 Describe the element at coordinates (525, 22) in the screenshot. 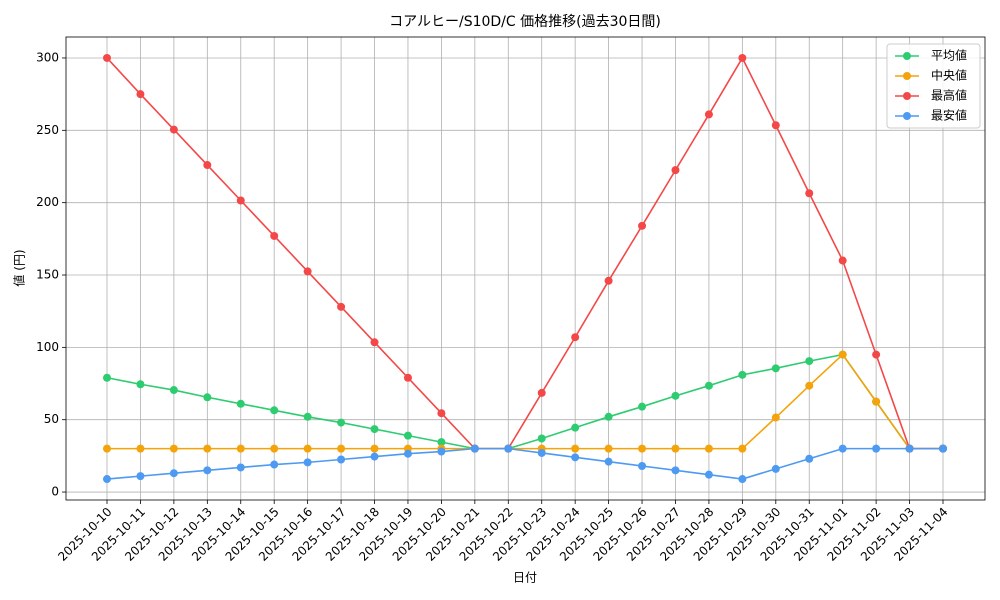

I see `chart-title: コアルヒー/S10D/C 価格推移(過去30日間)` at that location.